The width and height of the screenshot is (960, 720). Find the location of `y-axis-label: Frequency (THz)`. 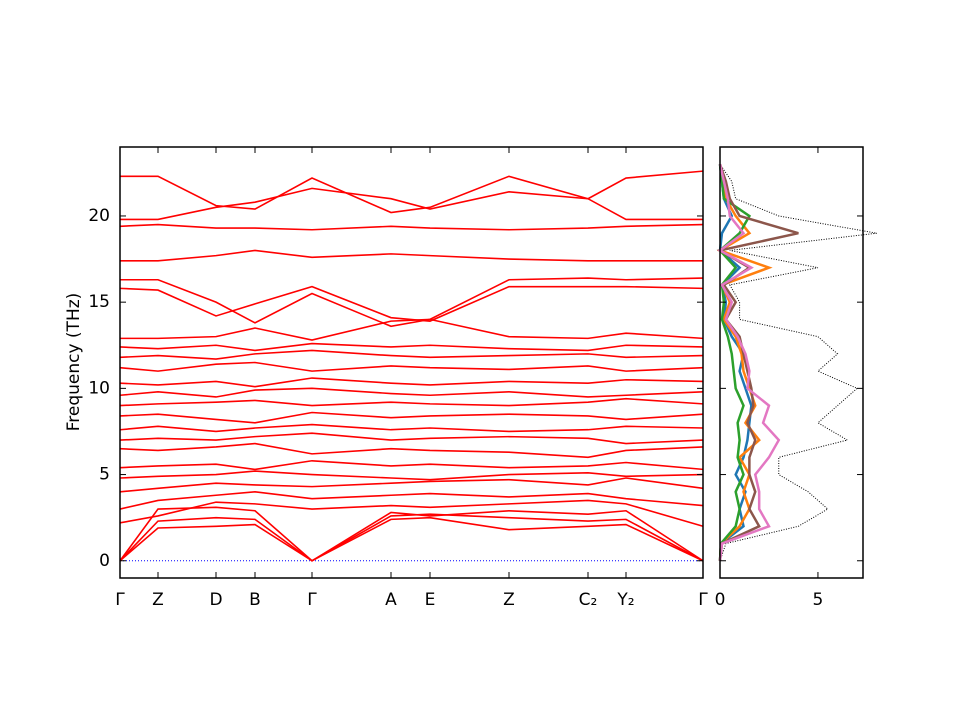

y-axis-label: Frequency (THz) is located at coordinates (74, 362).